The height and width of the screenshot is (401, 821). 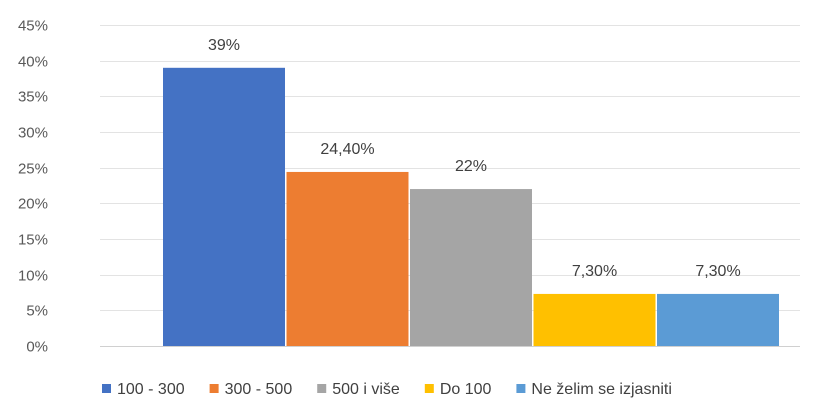 What do you see at coordinates (33, 26) in the screenshot?
I see `y-tick-label: 45%` at bounding box center [33, 26].